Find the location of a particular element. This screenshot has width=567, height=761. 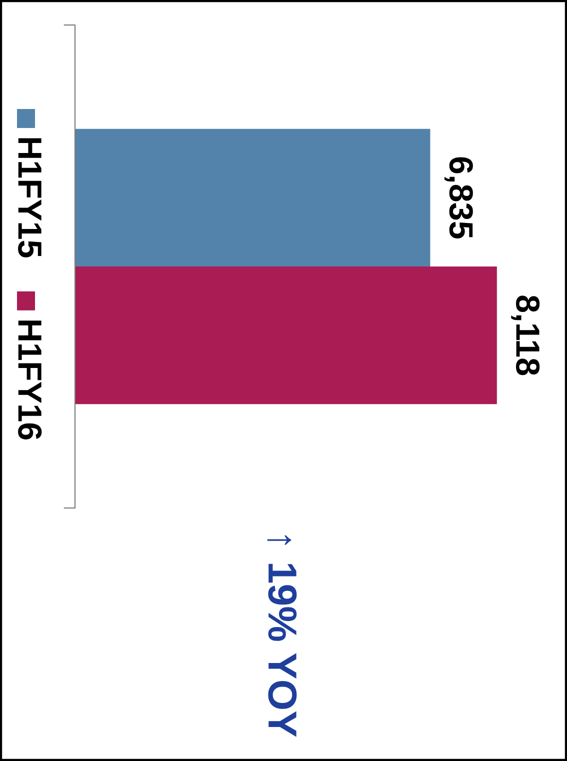

text: ↑ 19% YOY is located at coordinates (282, 636).